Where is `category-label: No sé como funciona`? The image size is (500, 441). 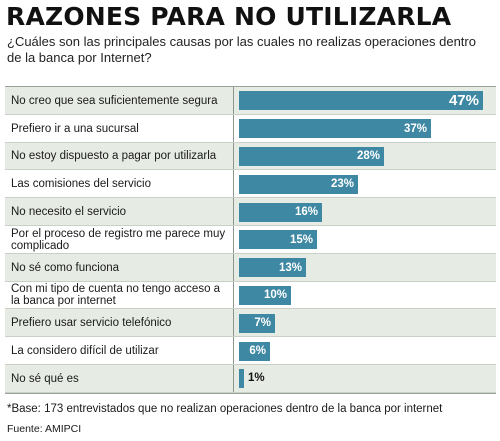 category-label: No sé como funciona is located at coordinates (119, 267).